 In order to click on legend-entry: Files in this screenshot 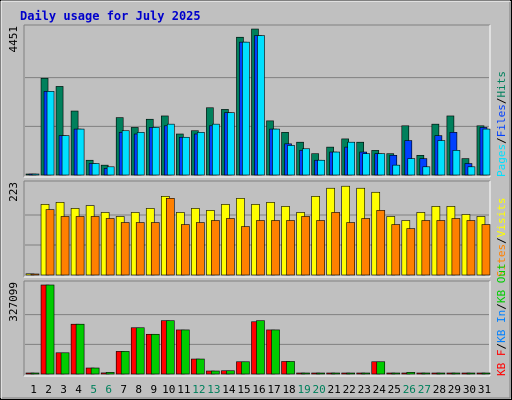, I will do `click(501, 120)`.